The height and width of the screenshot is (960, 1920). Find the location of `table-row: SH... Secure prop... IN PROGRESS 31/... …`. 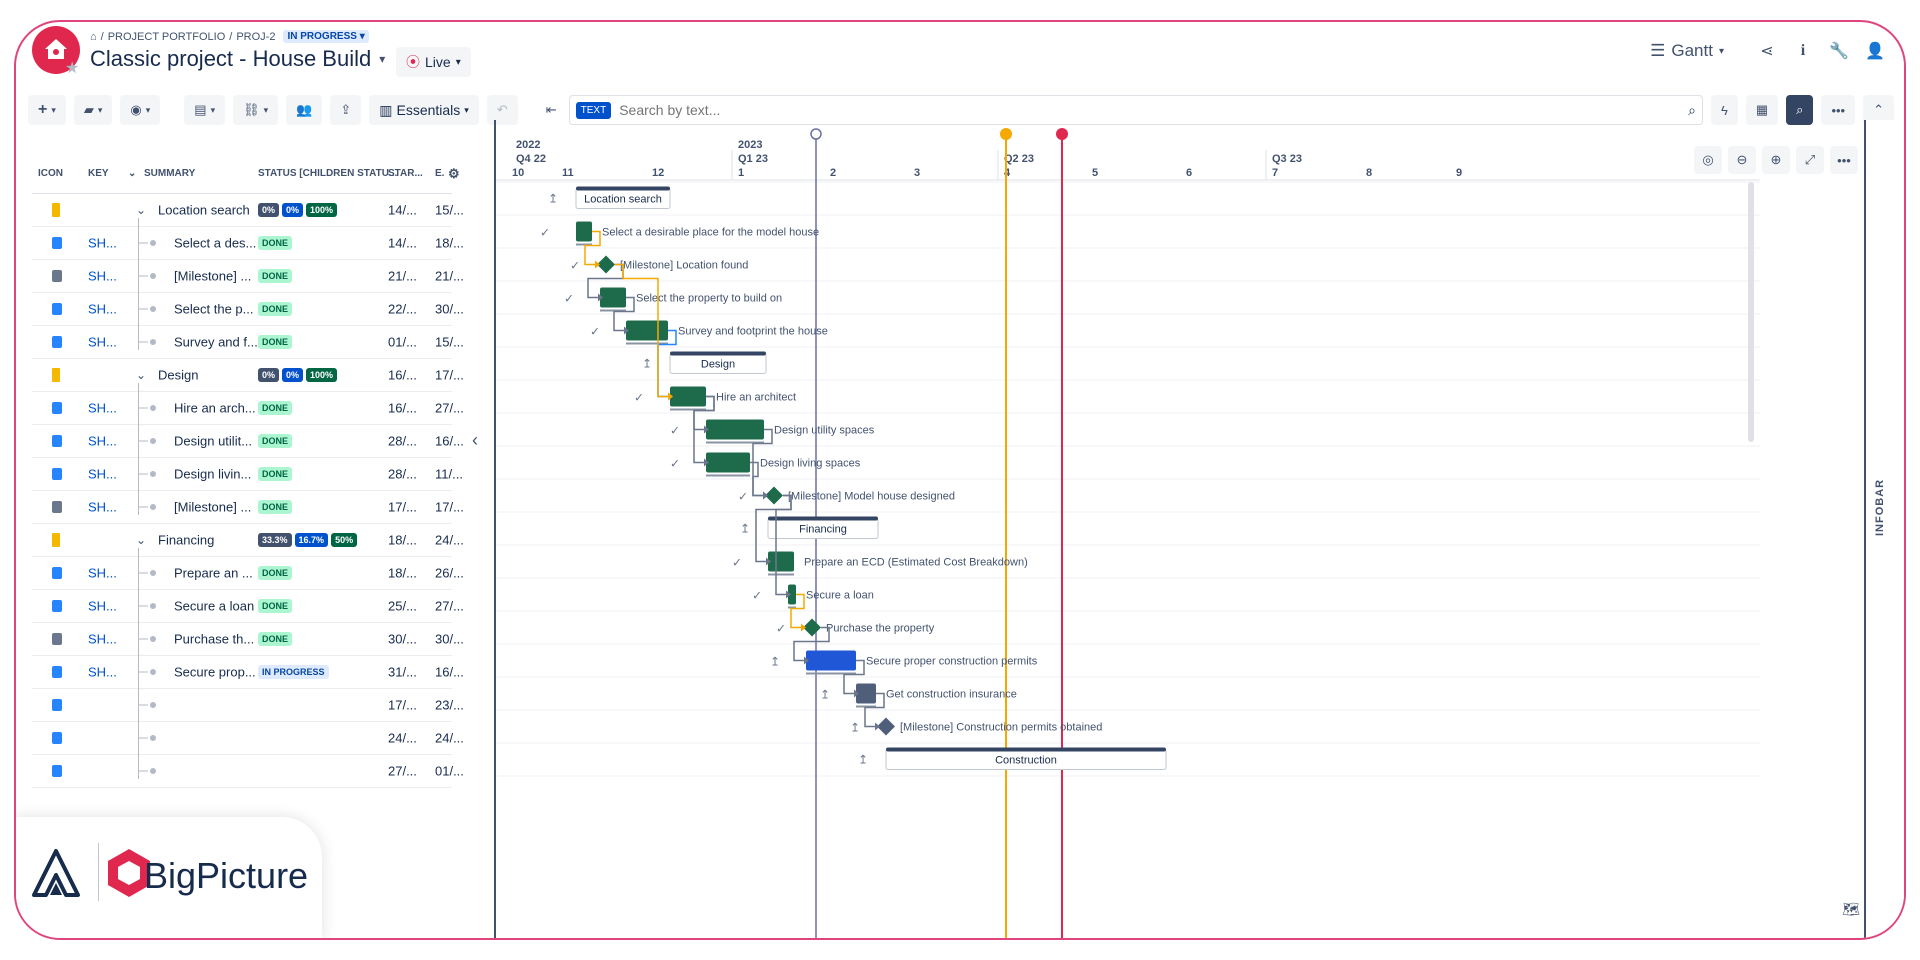

table-row: SH... Secure prop... IN PROGRESS 31/... … is located at coordinates (248, 672).